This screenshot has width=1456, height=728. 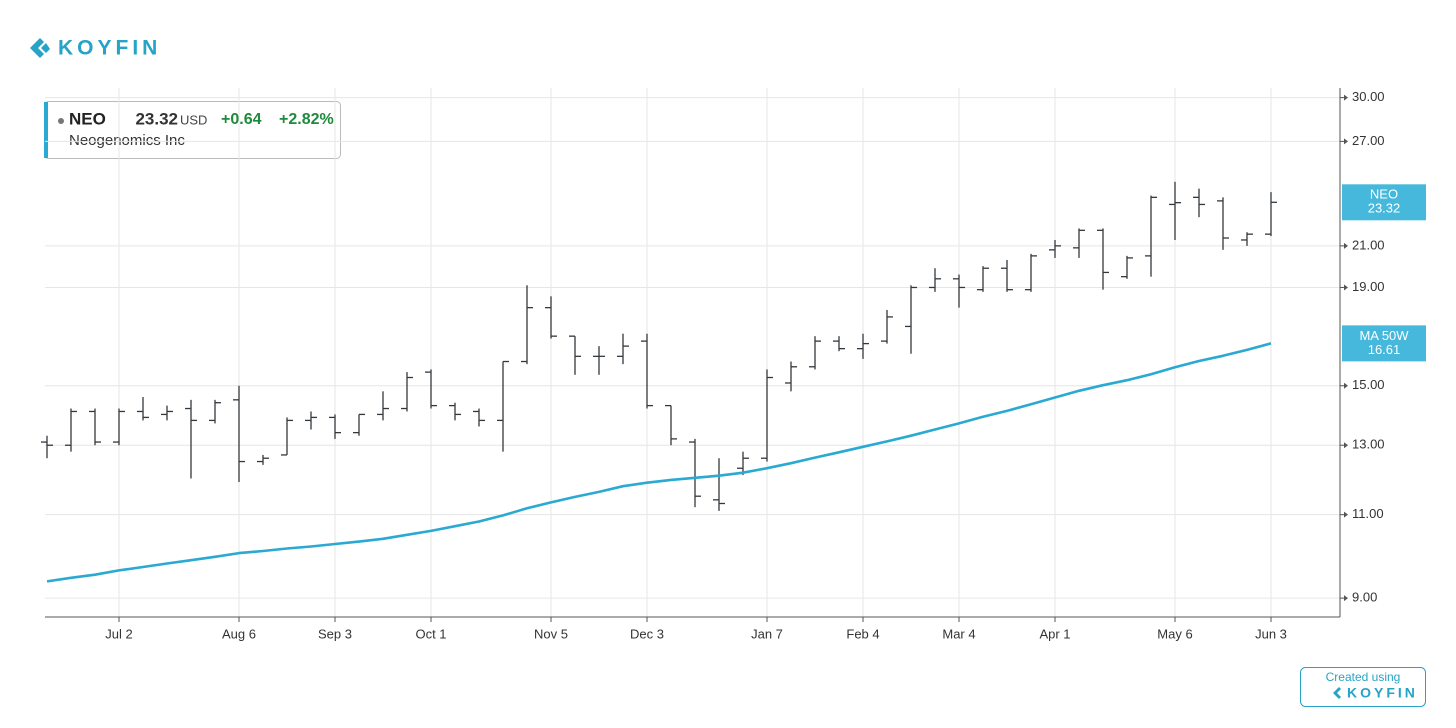 I want to click on x-tick-label: Dec 3, so click(x=647, y=633).